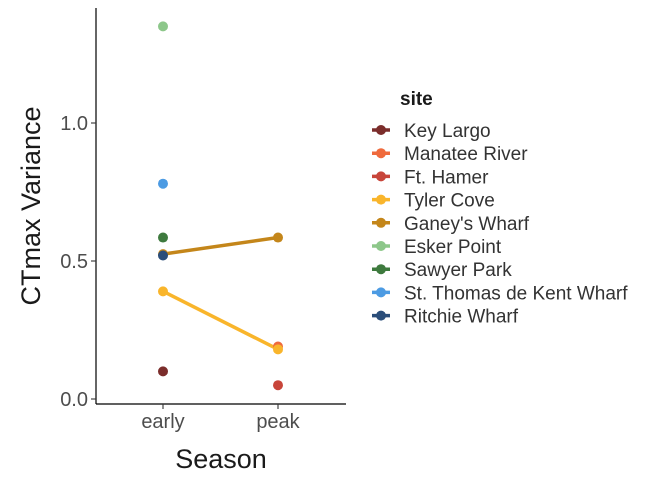 Image resolution: width=672 pixels, height=480 pixels. I want to click on legend-label: Key Largo, so click(447, 131).